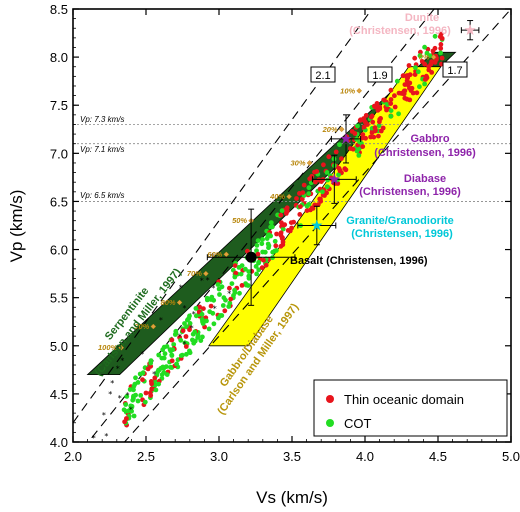 This screenshot has width=520, height=512. I want to click on ref-line-label-7-1: Vp: 7.1 km/s, so click(102, 149).